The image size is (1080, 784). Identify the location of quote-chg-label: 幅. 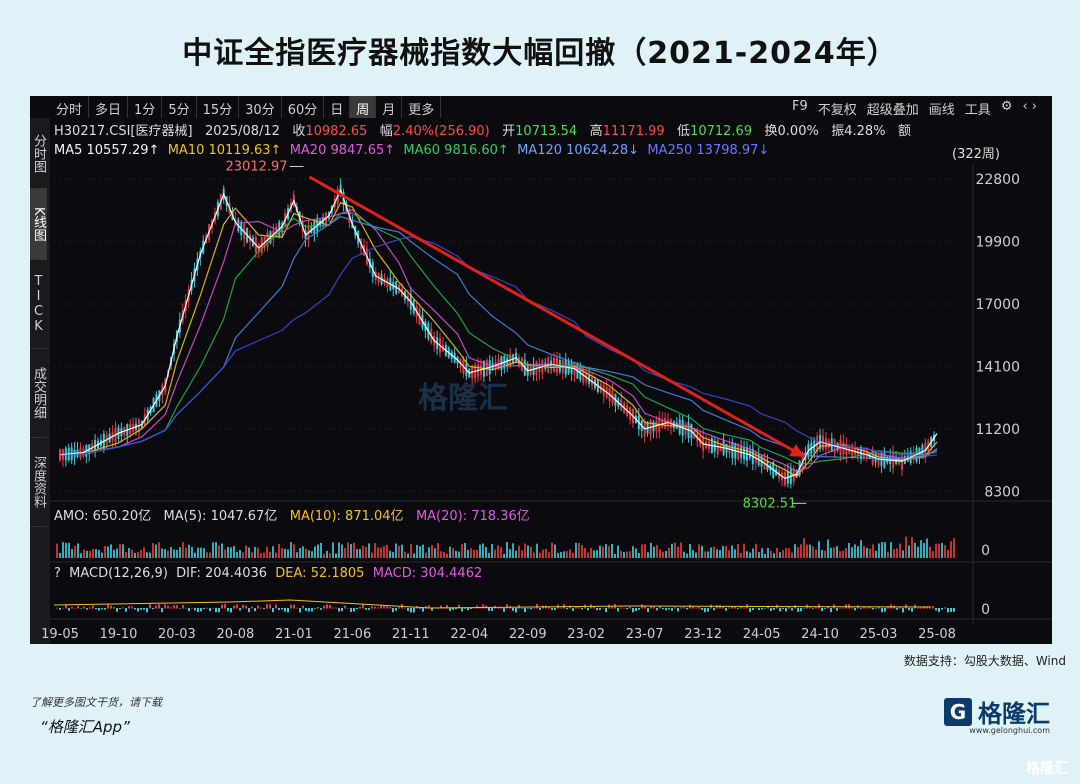
(386, 131).